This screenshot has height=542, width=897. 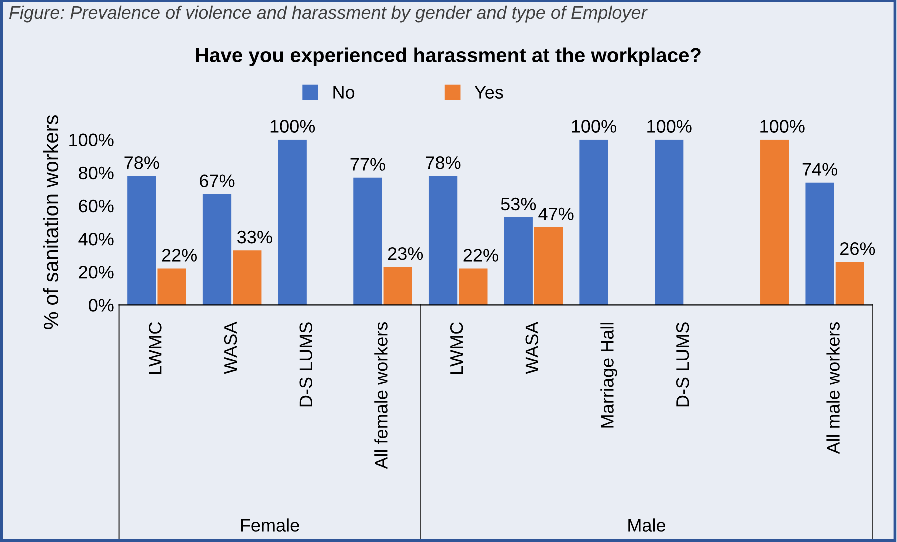 What do you see at coordinates (448, 57) in the screenshot?
I see `chart-title: Have you experienced harassment at the workplace?` at bounding box center [448, 57].